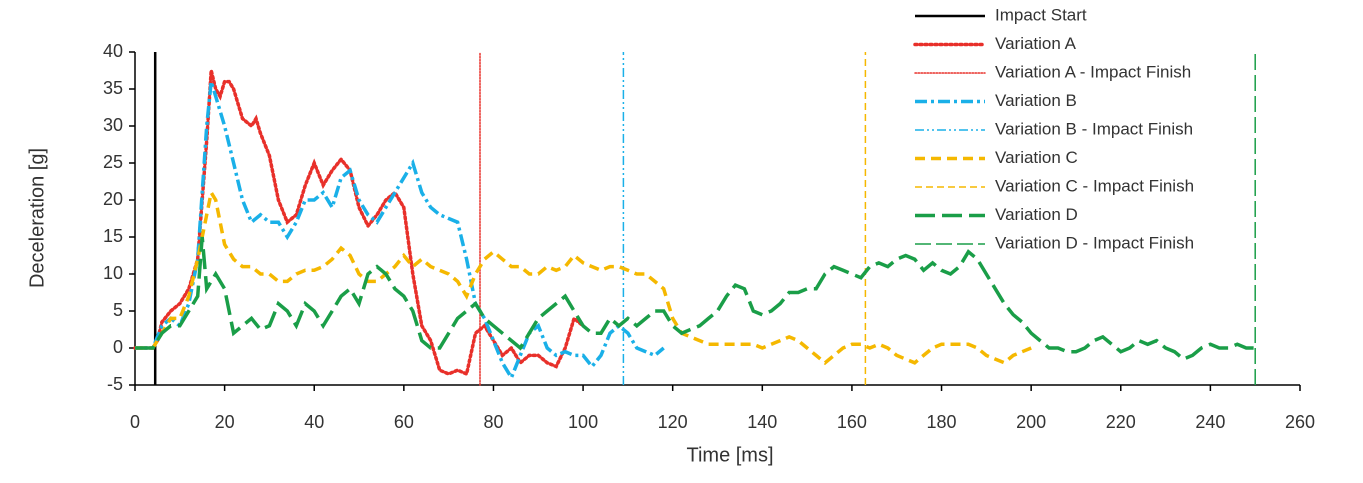 This screenshot has height=483, width=1363. What do you see at coordinates (1210, 422) in the screenshot?
I see `x-tick-label: 240` at bounding box center [1210, 422].